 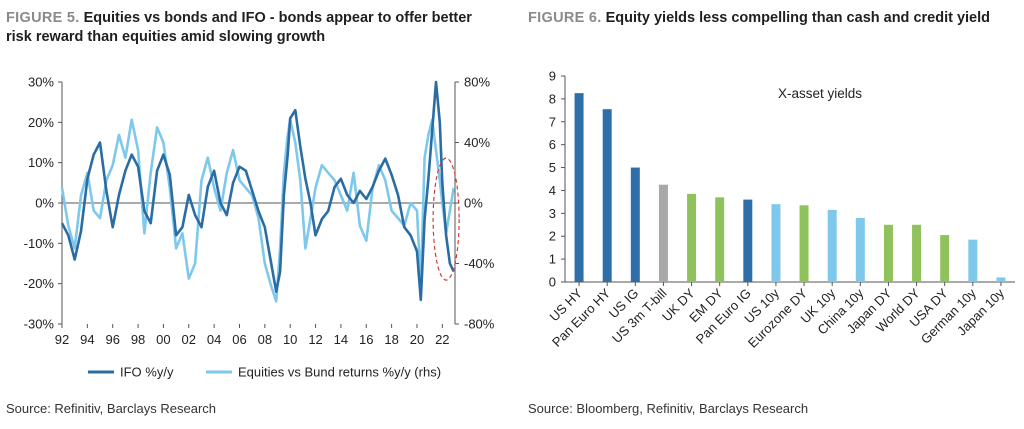 What do you see at coordinates (39, 283) in the screenshot?
I see `left-y-tick-label: -20%` at bounding box center [39, 283].